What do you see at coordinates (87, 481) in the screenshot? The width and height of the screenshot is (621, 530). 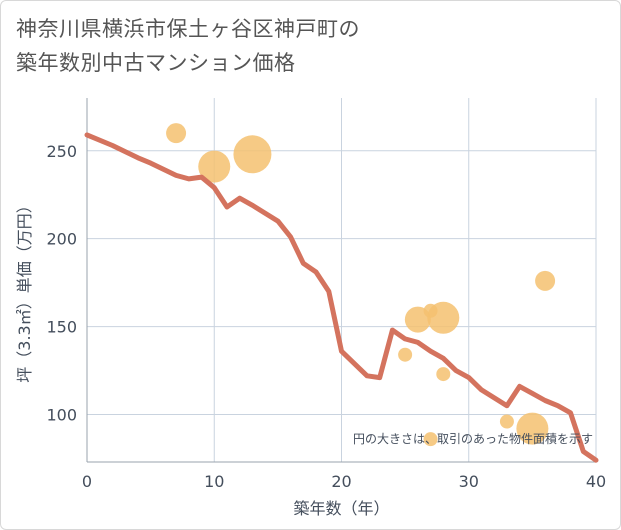 I see `x-tick-label: 0` at bounding box center [87, 481].